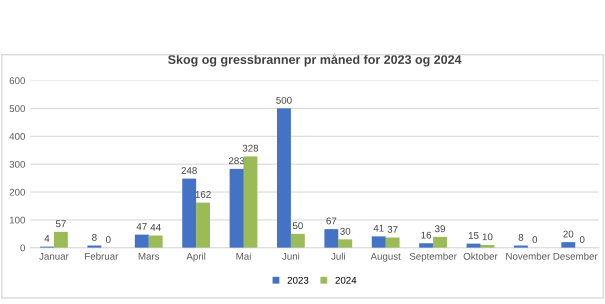  Describe the element at coordinates (18, 164) in the screenshot. I see `y-tick-label: 300` at that location.